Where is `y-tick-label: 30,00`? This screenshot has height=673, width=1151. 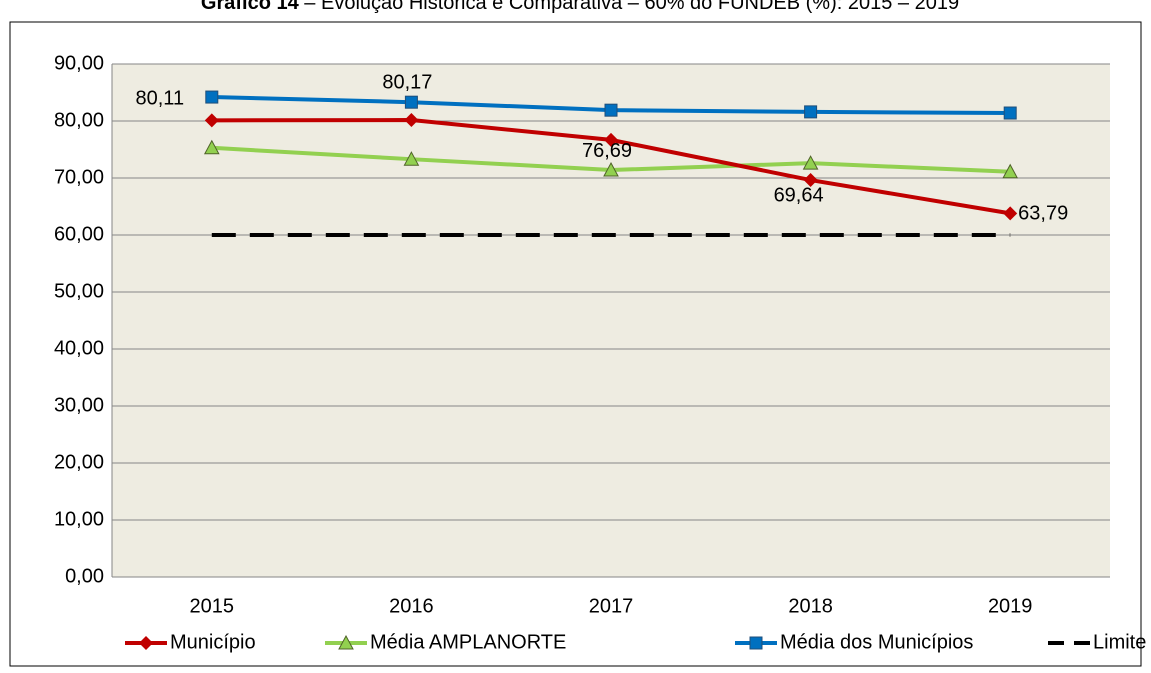 y-tick-label: 30,00 is located at coordinates (79, 405).